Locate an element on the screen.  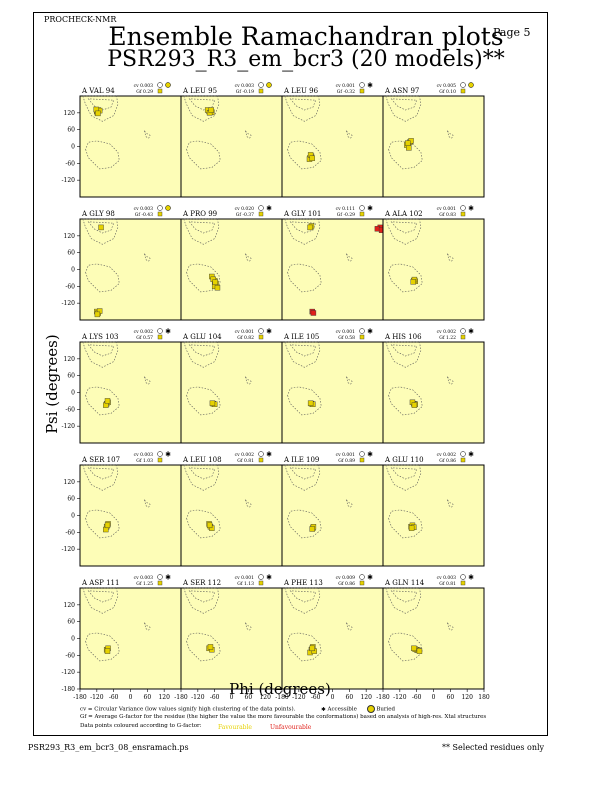
panel-gf: Gf 0.29 is located at coordinates (144, 92).